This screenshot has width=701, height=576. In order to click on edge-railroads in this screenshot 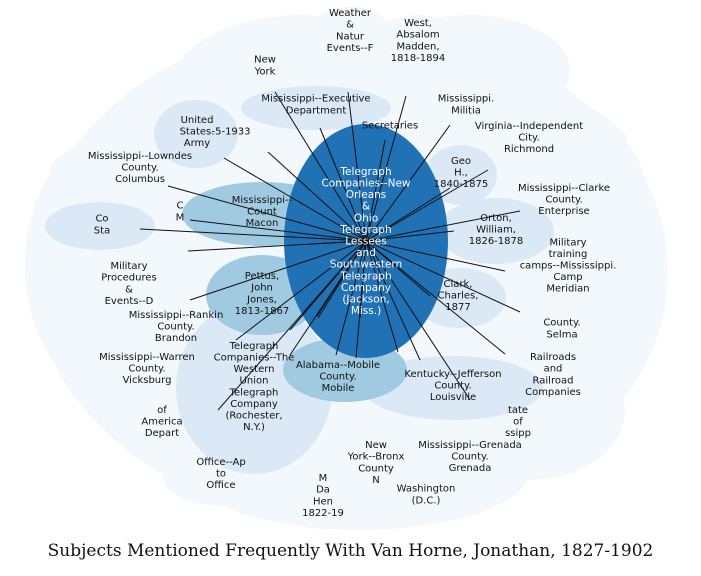, I will do `click(435, 297)`.